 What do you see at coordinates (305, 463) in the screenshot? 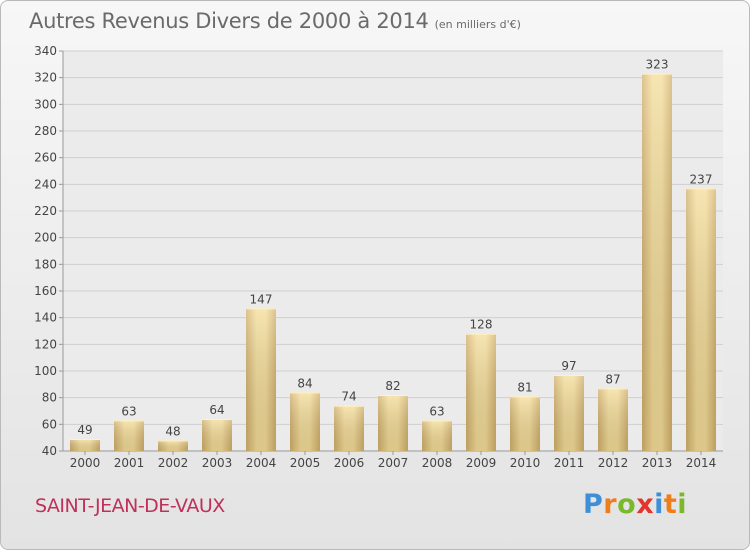
I see `x-tick-label: 2005` at bounding box center [305, 463].